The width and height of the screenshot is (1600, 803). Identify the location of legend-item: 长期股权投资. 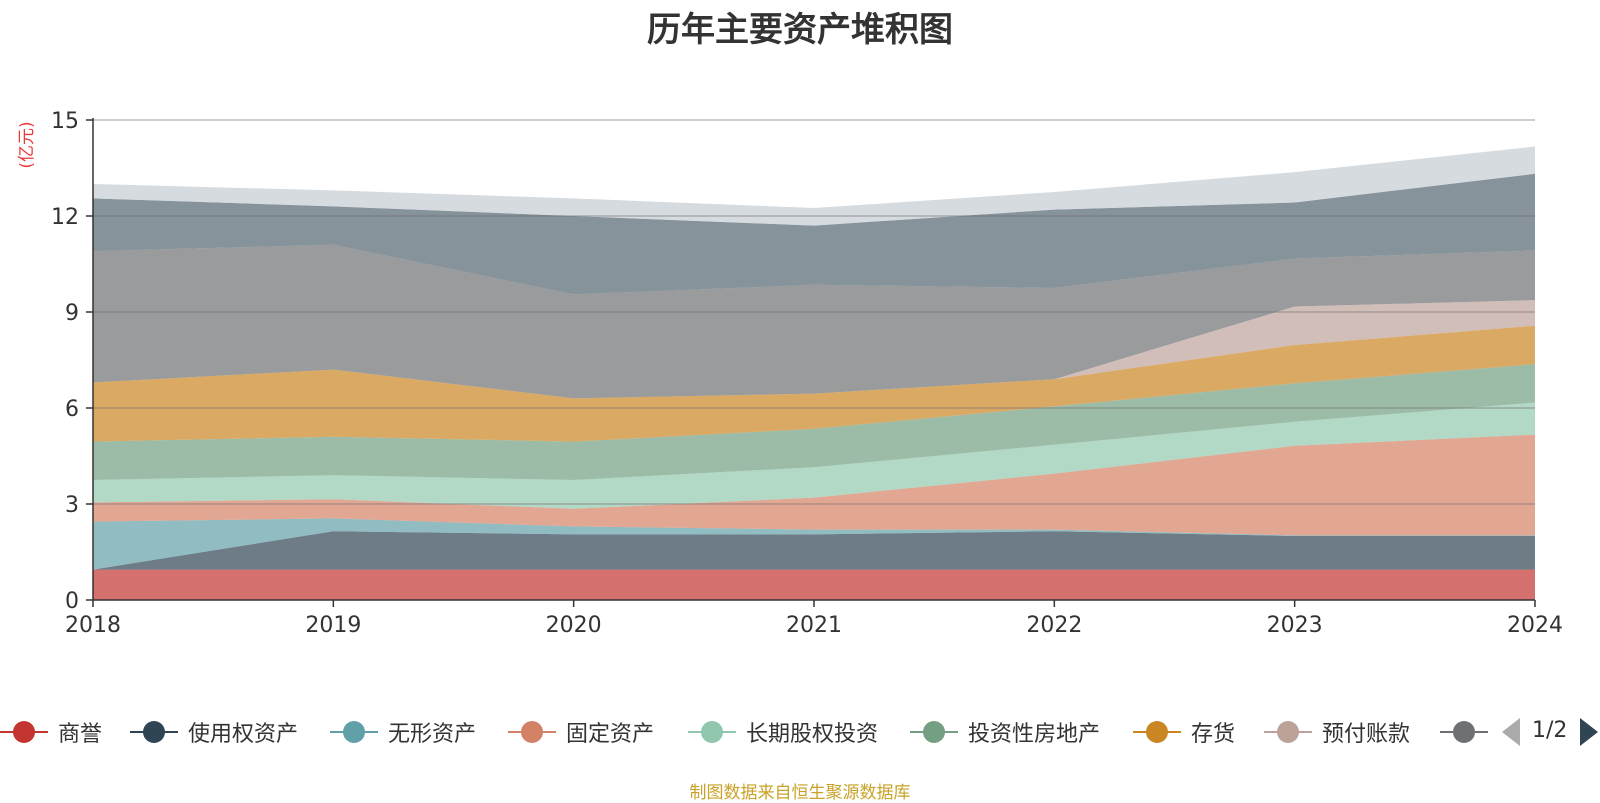
(783, 732).